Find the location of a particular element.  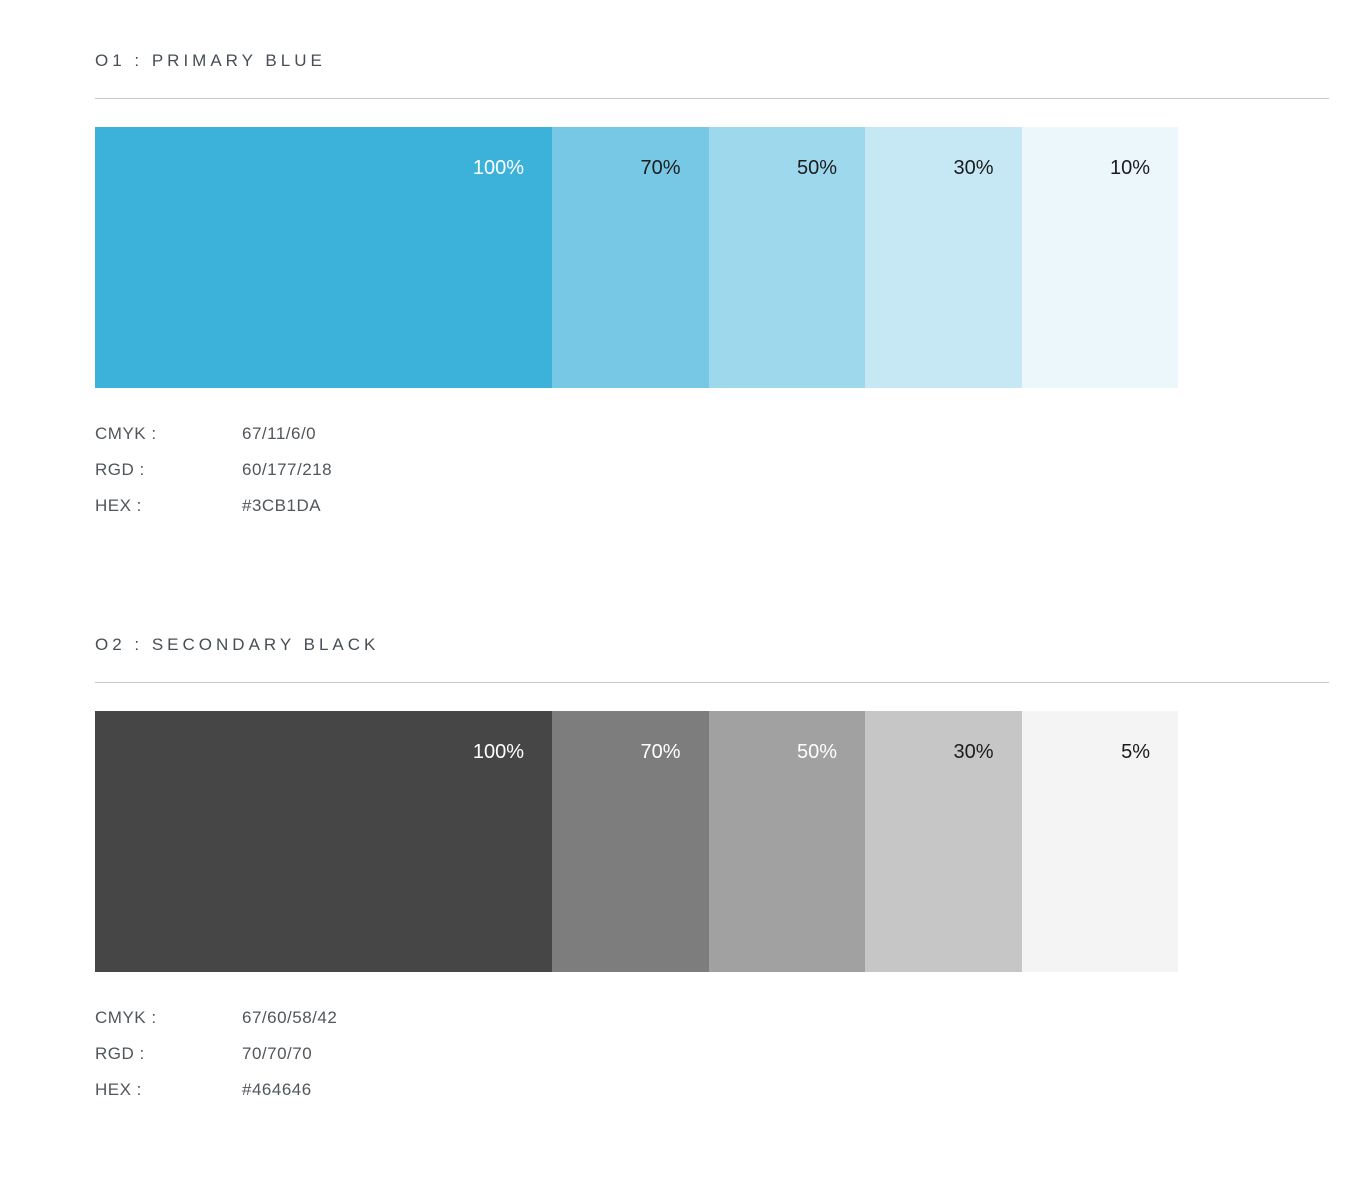

spec-row-rgd: RGD : 70/70/70 is located at coordinates (730, 1054).